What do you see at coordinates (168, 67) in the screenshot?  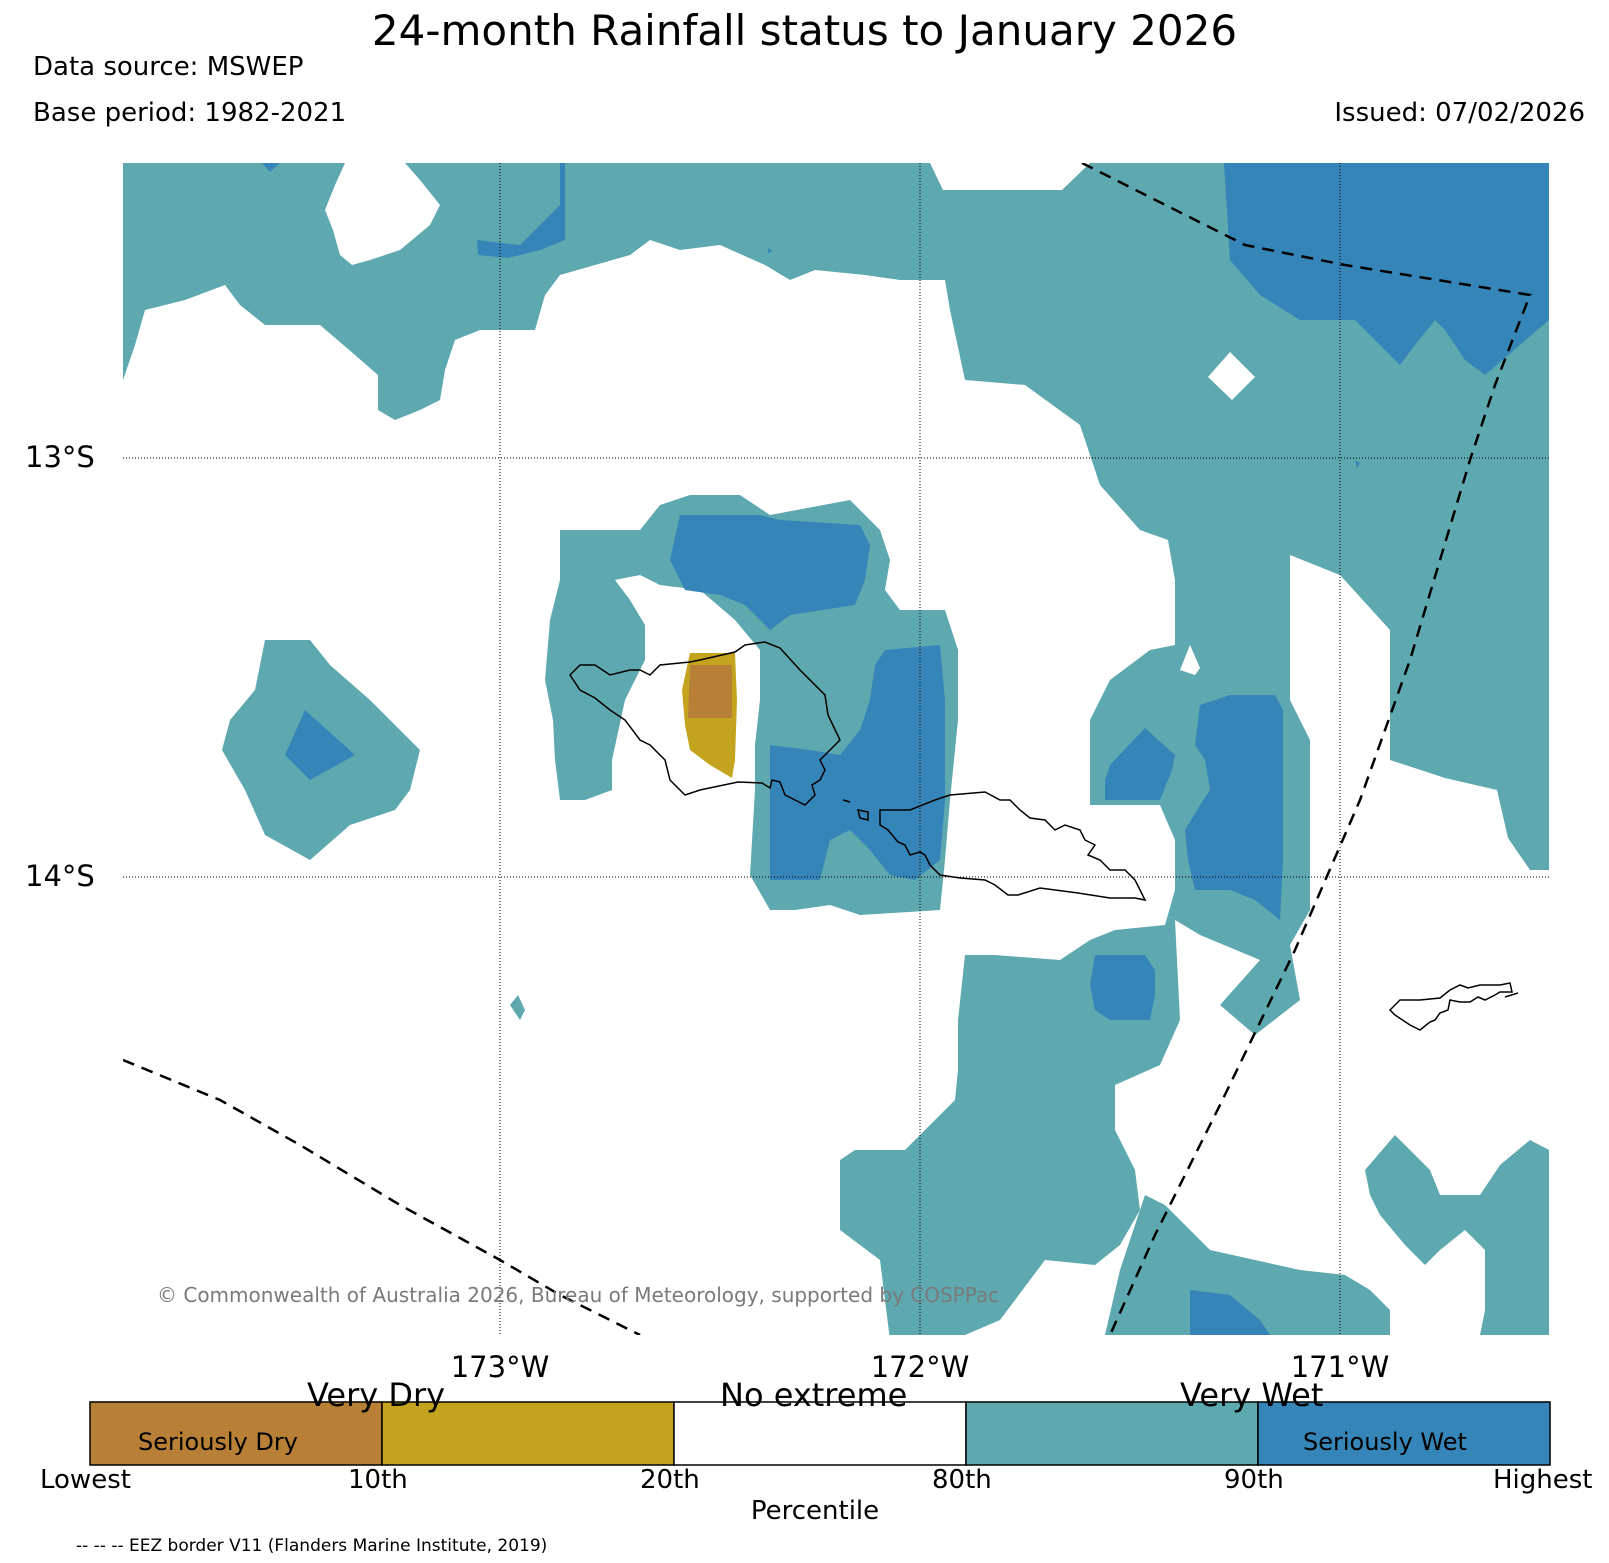 I see `data-source: Data source: MSWEP` at bounding box center [168, 67].